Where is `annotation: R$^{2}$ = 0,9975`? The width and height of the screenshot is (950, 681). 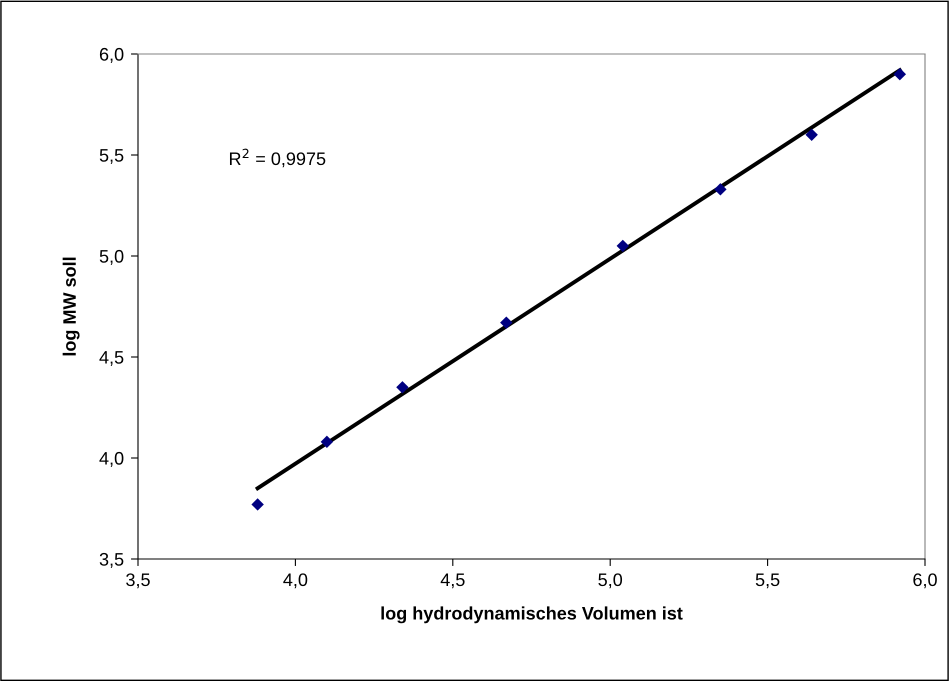 annotation: R$^{2}$ = 0,9975 is located at coordinates (278, 158).